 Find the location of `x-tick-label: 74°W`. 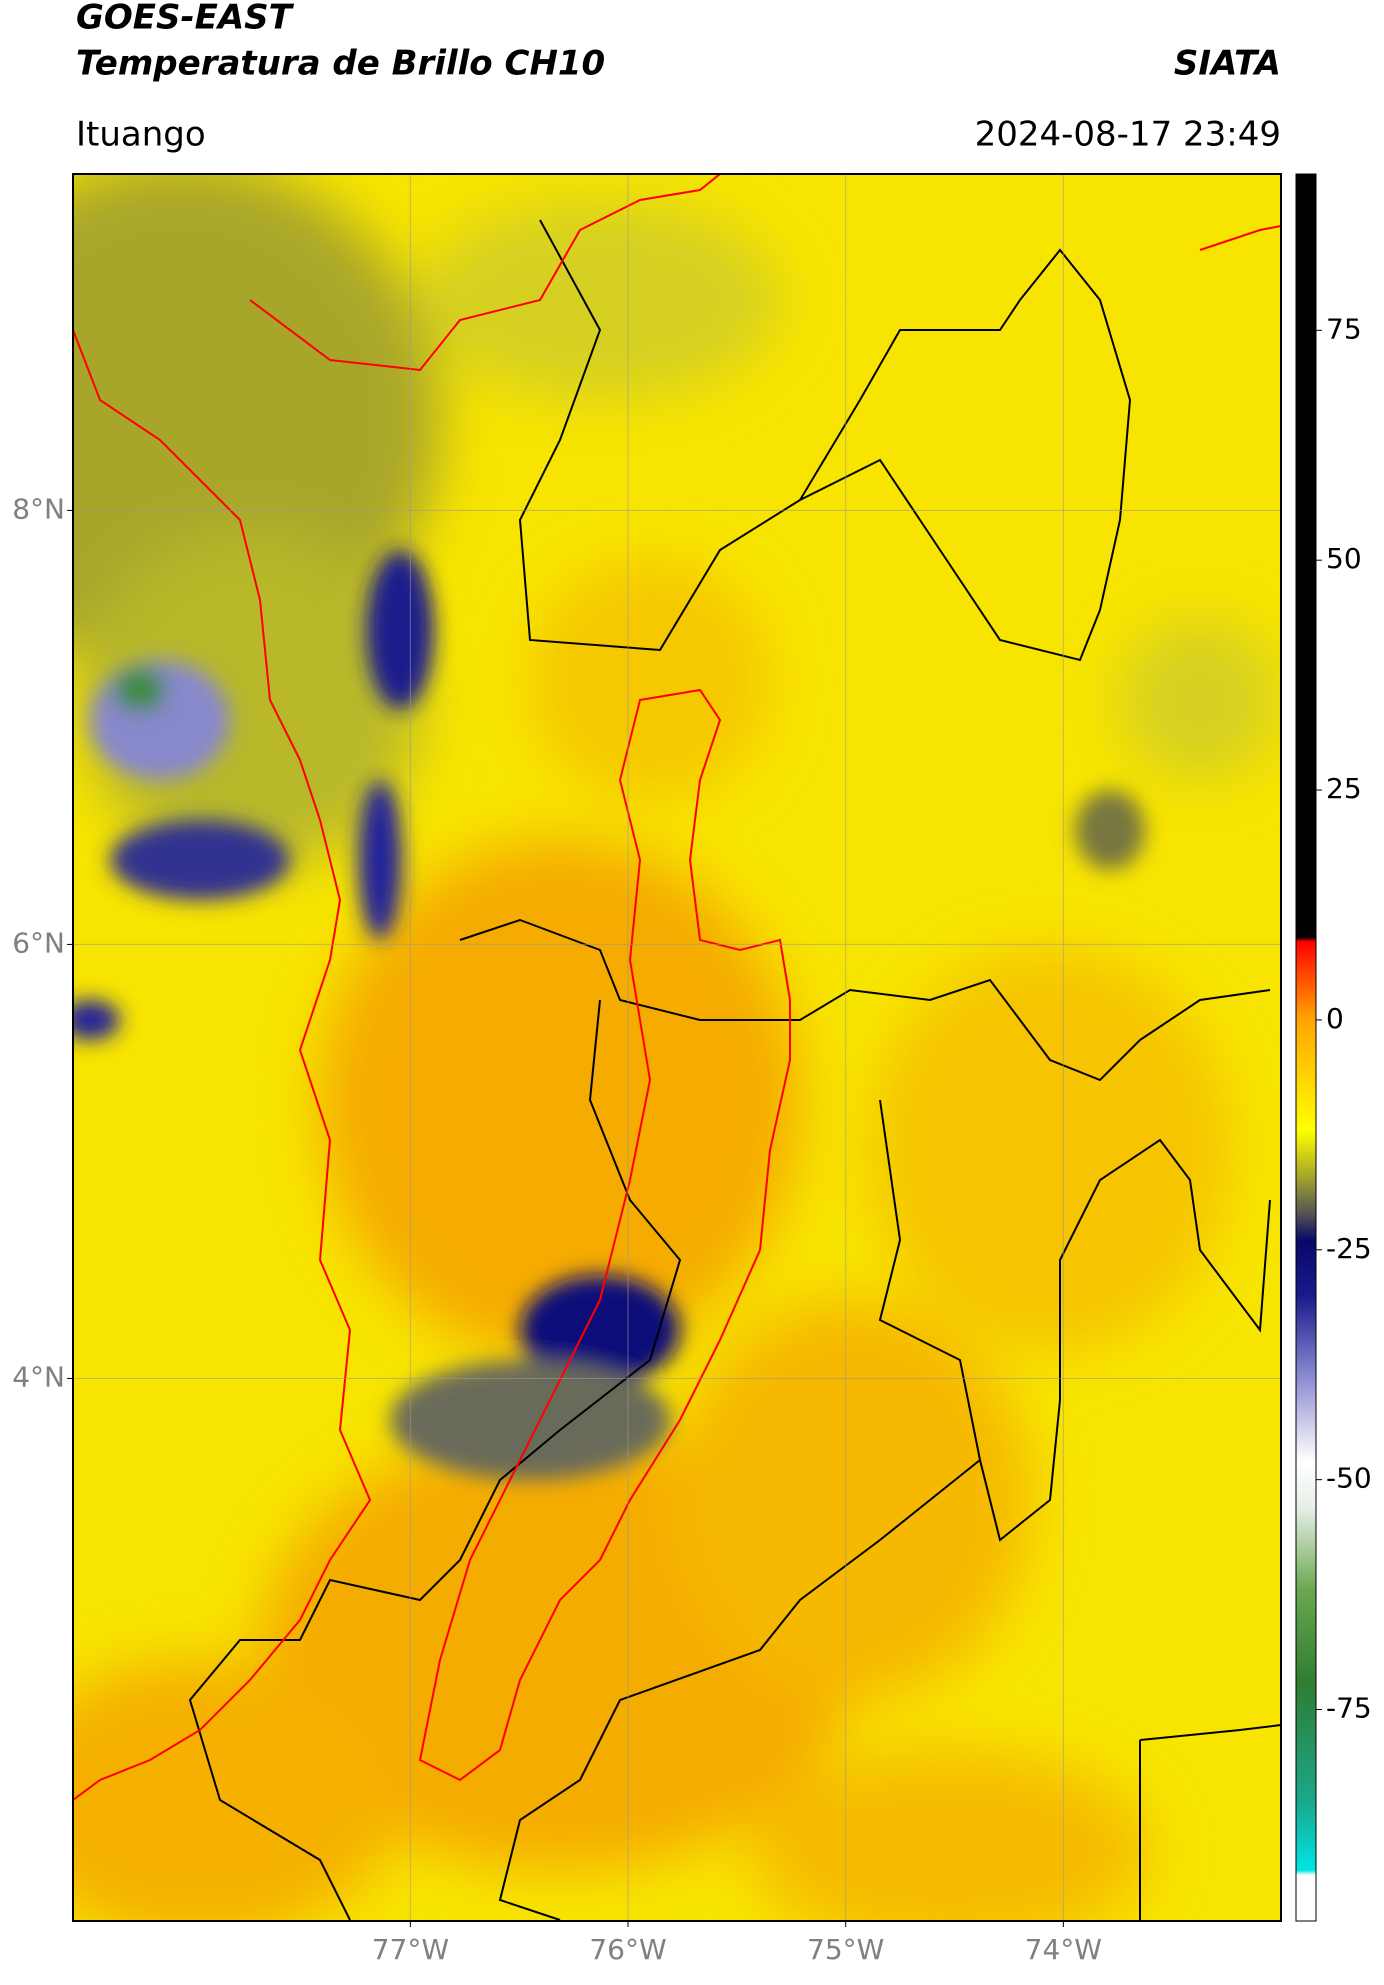

x-tick-label: 74°W is located at coordinates (1063, 1949).